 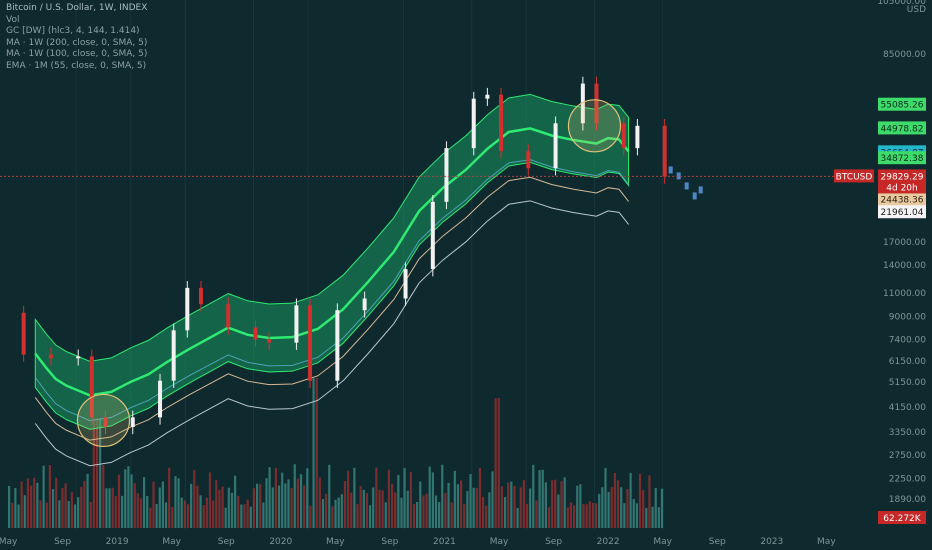 What do you see at coordinates (608, 542) in the screenshot?
I see `x-tick-label: 2022` at bounding box center [608, 542].